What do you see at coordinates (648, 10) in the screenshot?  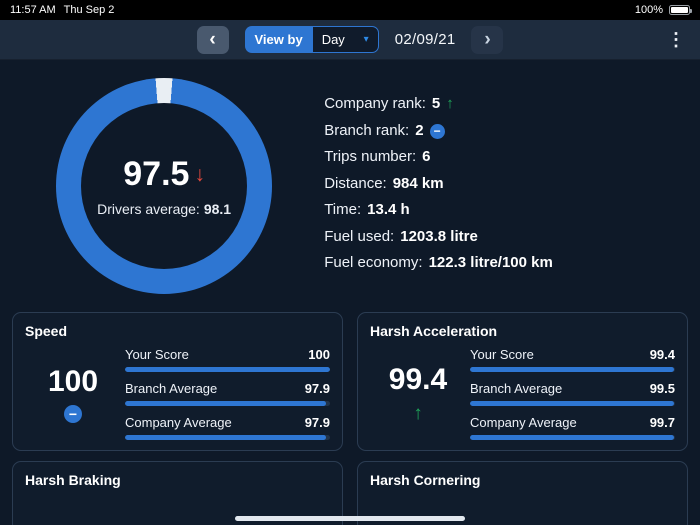 I see `battery-percent: 100%` at bounding box center [648, 10].